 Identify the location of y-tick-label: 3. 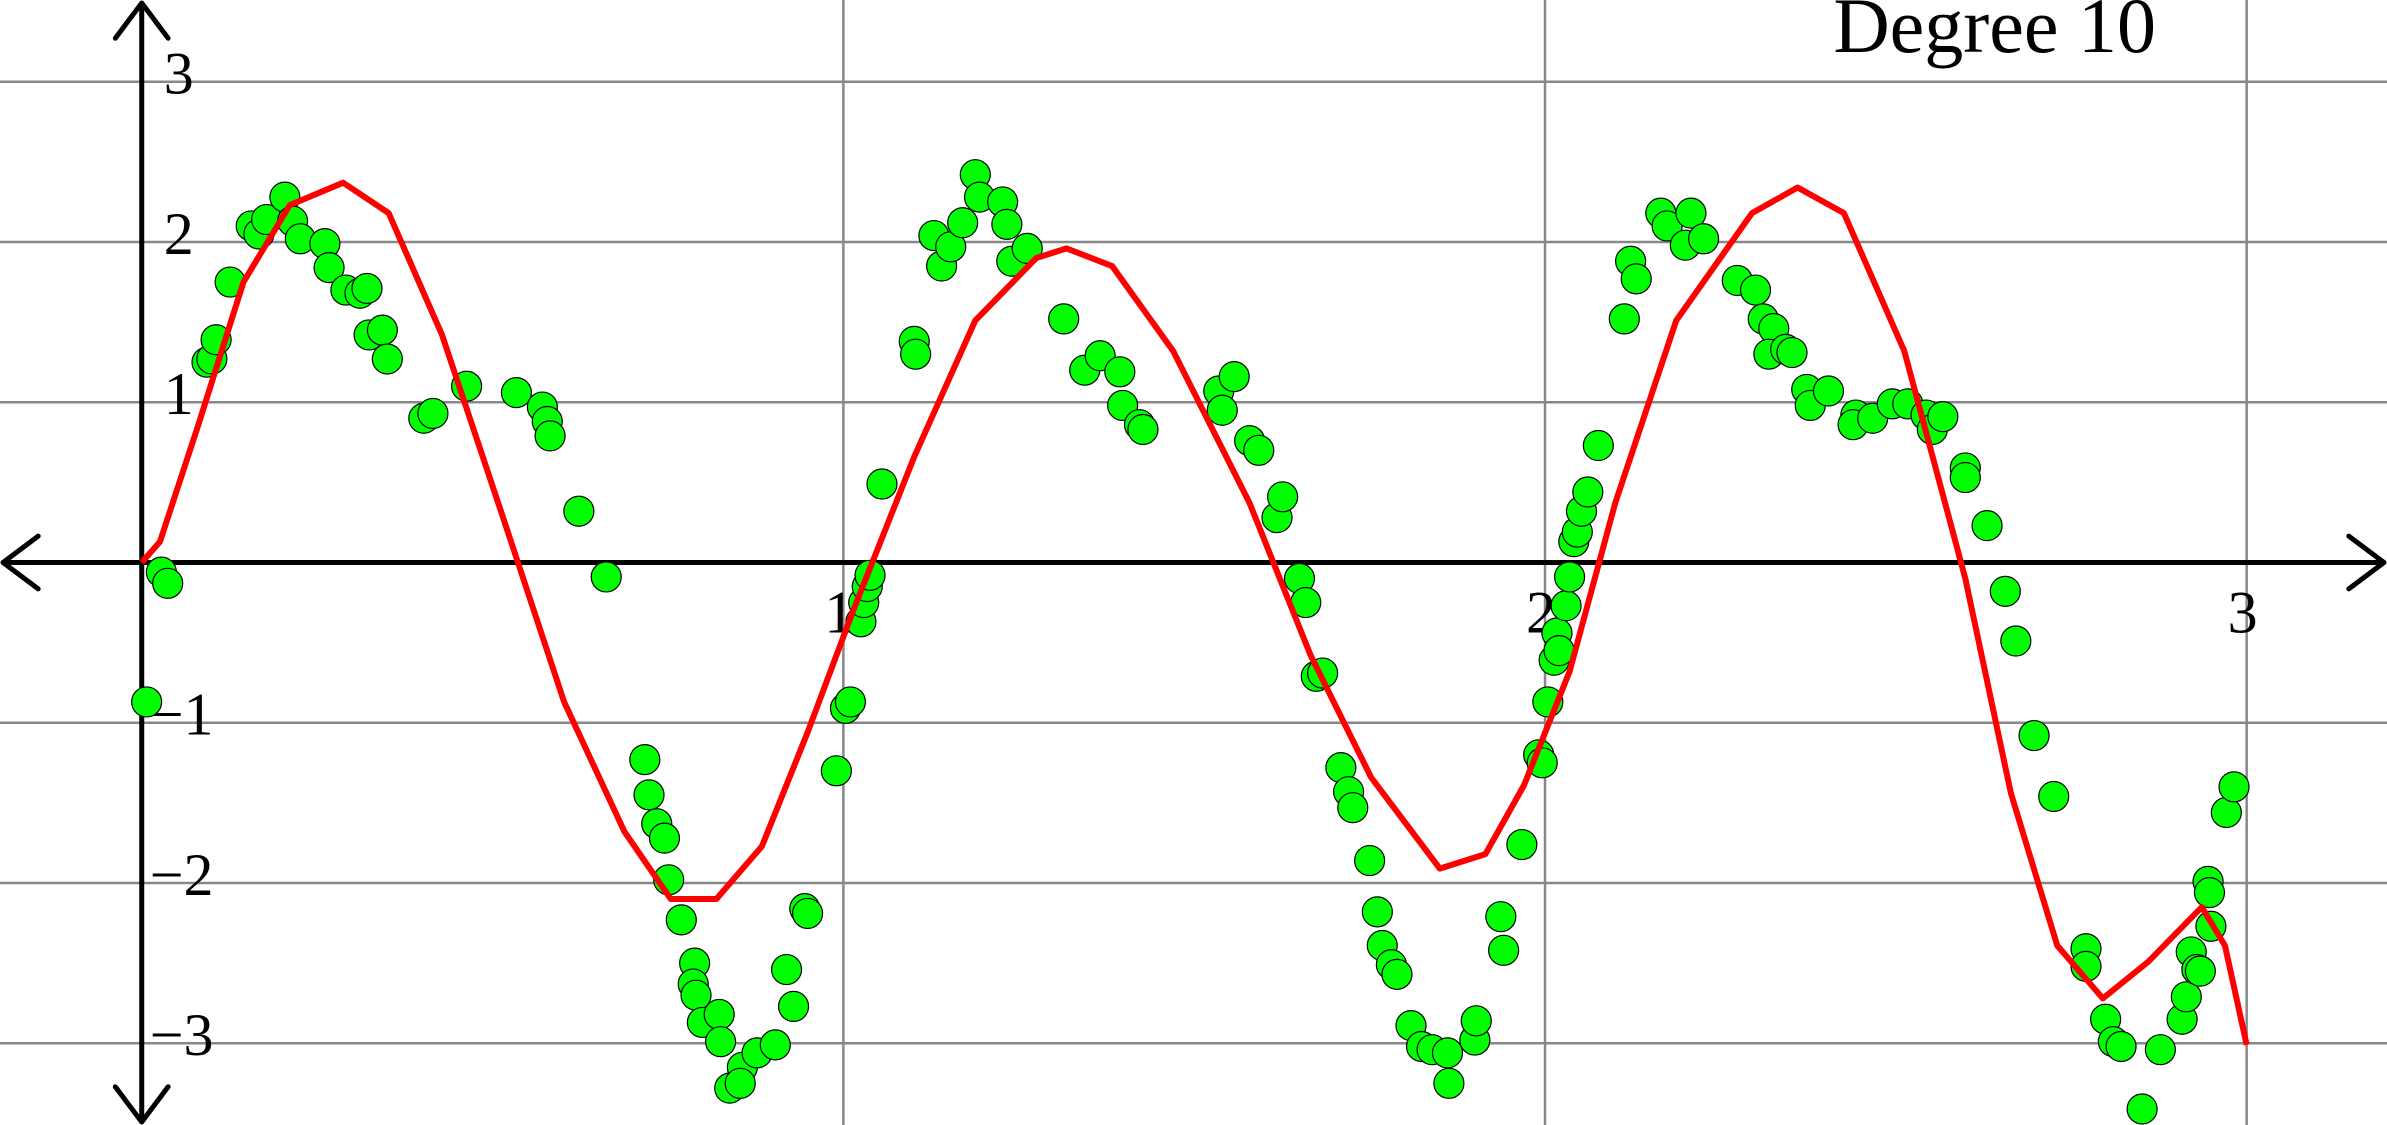
(179, 73).